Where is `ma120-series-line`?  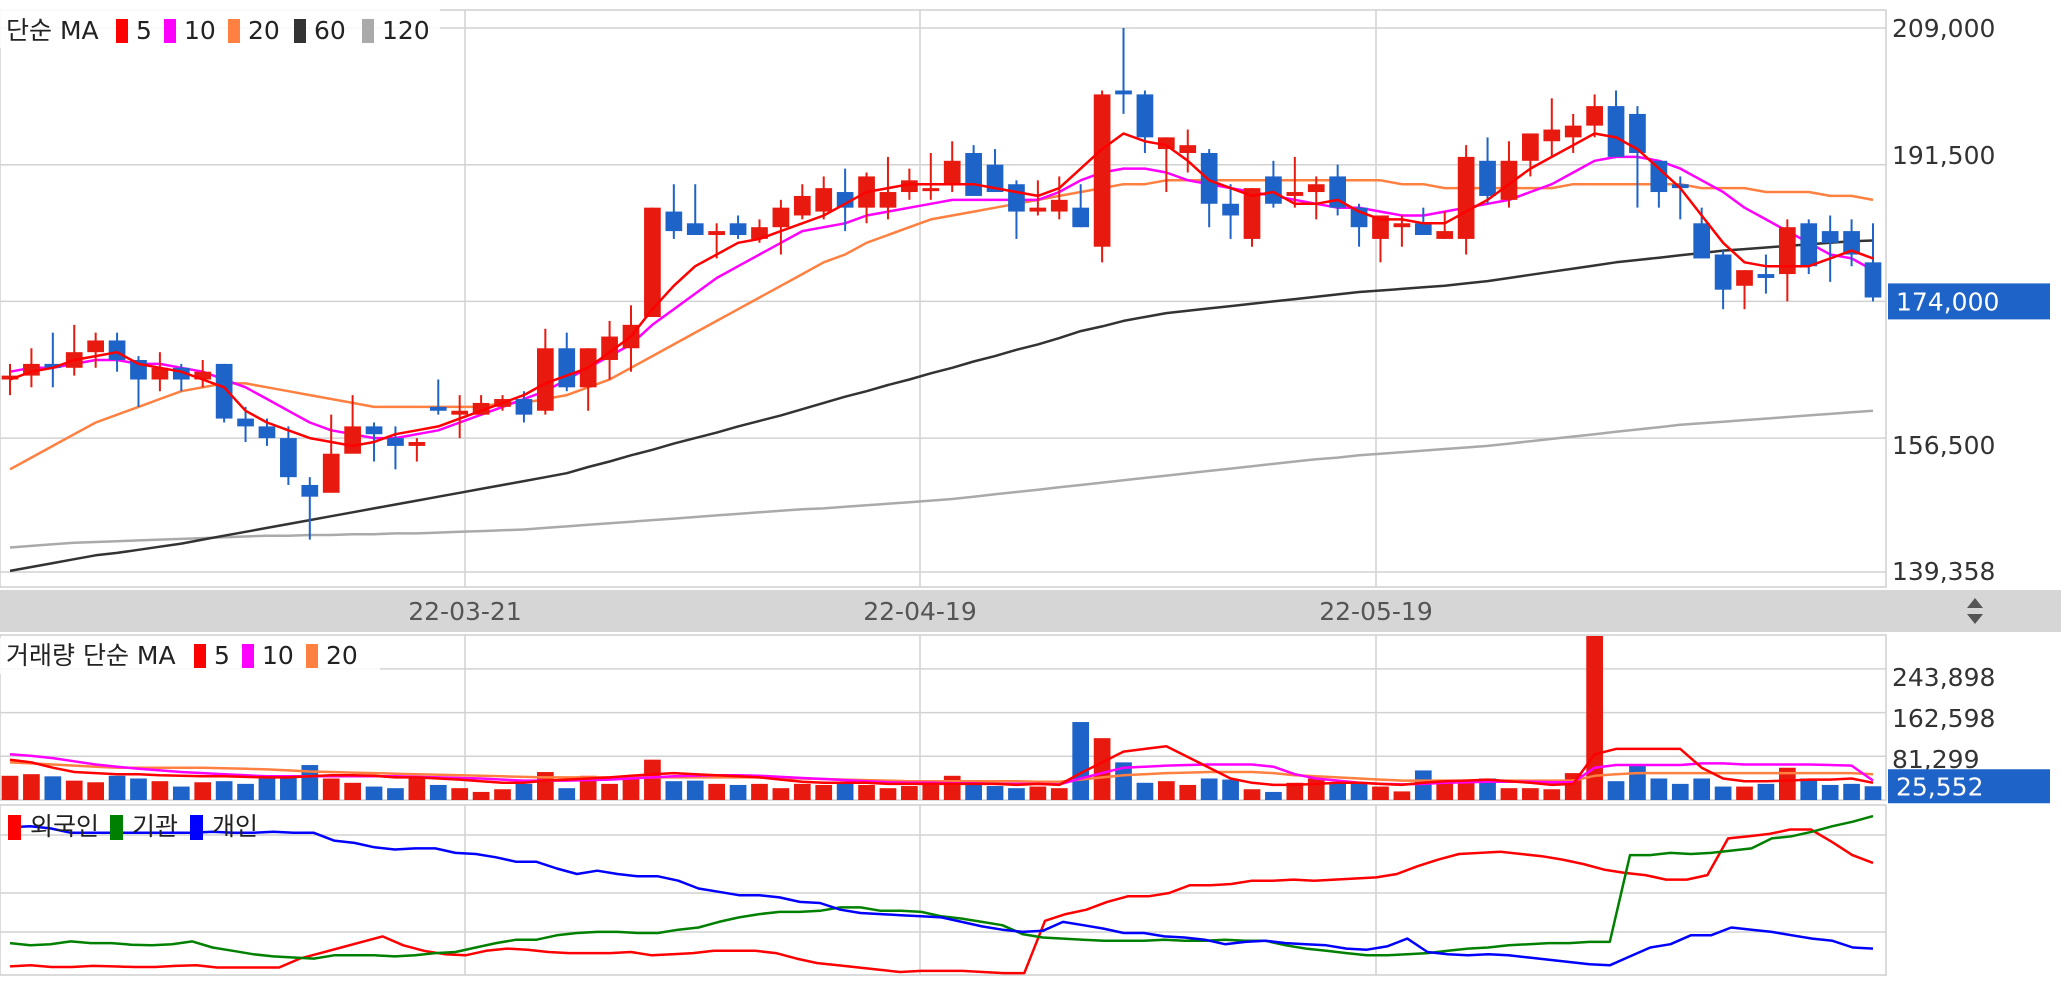 ma120-series-line is located at coordinates (941, 479).